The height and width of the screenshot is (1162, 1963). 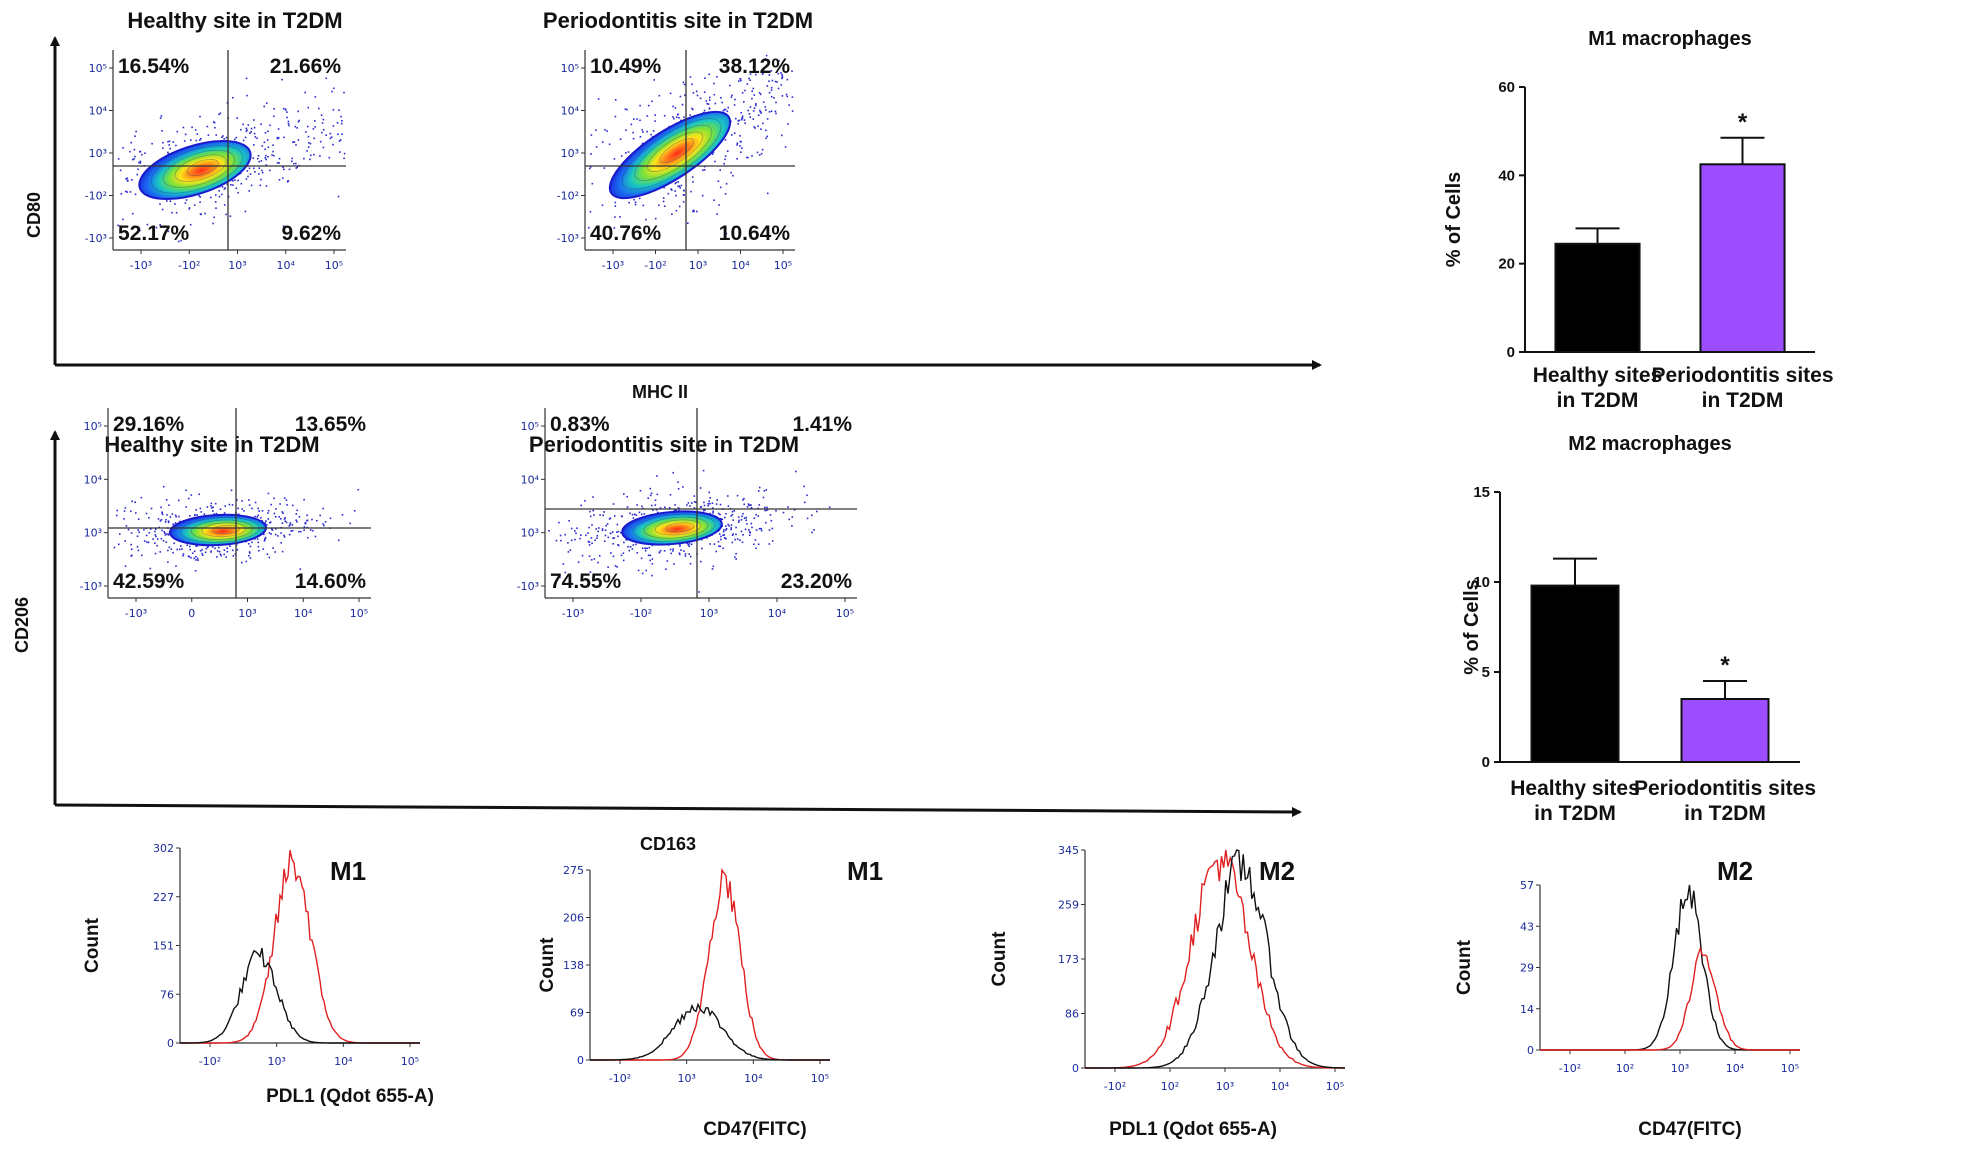 I want to click on histogram-x-tick-label: 10³, so click(x=1680, y=1068).